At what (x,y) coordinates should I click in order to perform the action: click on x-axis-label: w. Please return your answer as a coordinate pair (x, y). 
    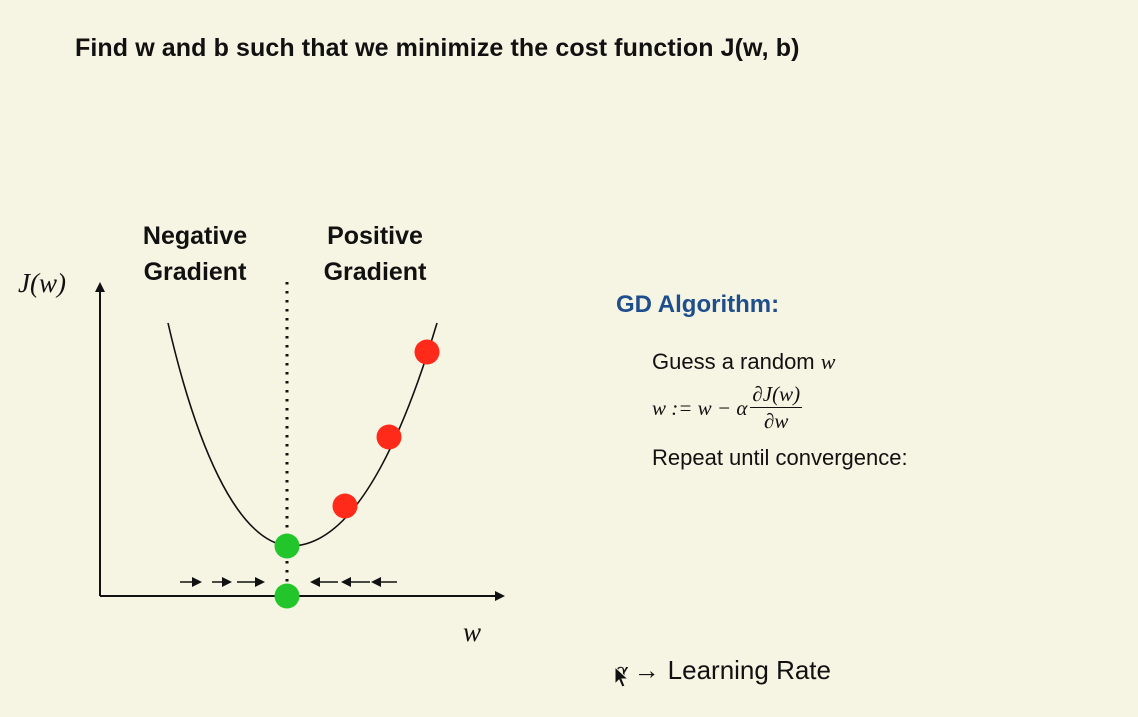
    Looking at the image, I should click on (472, 632).